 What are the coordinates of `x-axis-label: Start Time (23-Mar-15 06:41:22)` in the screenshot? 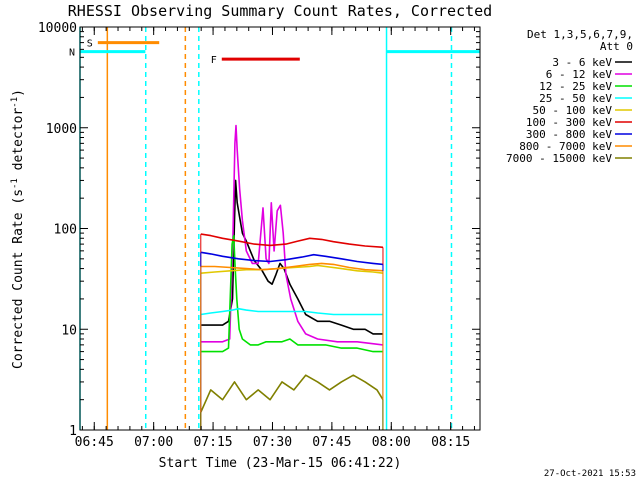 It's located at (280, 463).